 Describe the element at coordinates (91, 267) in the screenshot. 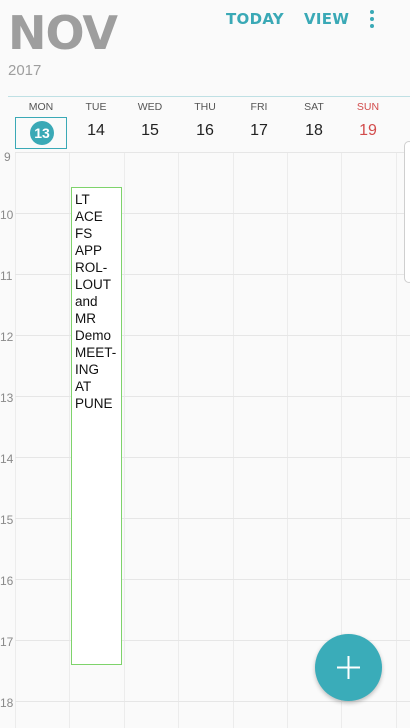

I see `event-title-line: ROL-` at that location.